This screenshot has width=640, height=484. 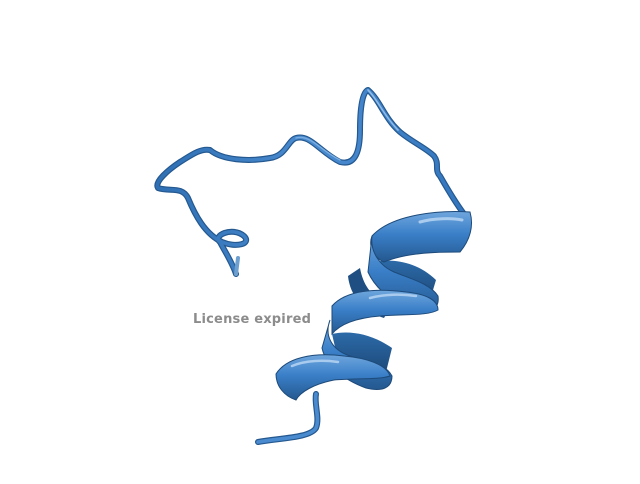 What do you see at coordinates (374, 306) in the screenshot?
I see `alpha-helix` at bounding box center [374, 306].